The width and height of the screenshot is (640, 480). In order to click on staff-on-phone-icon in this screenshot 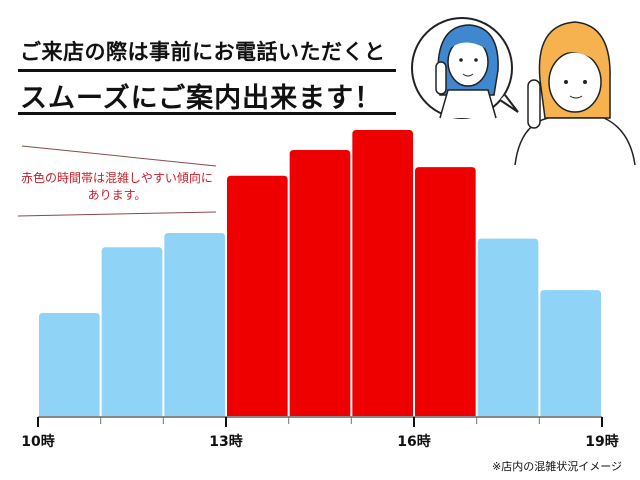, I will do `click(465, 68)`.